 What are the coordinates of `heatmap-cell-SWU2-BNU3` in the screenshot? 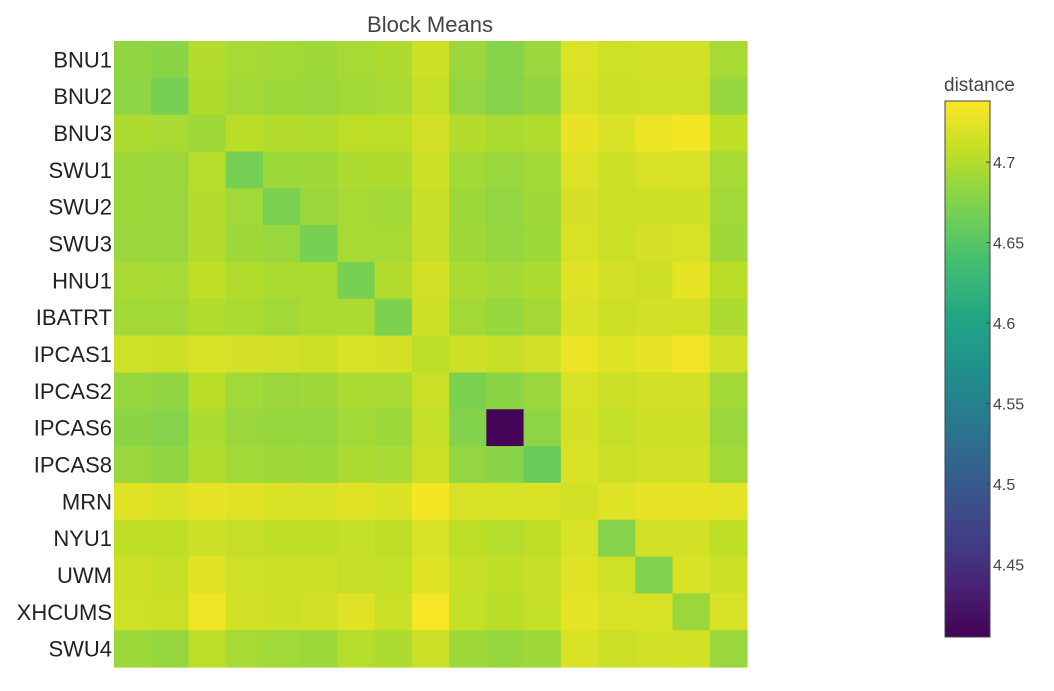 It's located at (207, 207).